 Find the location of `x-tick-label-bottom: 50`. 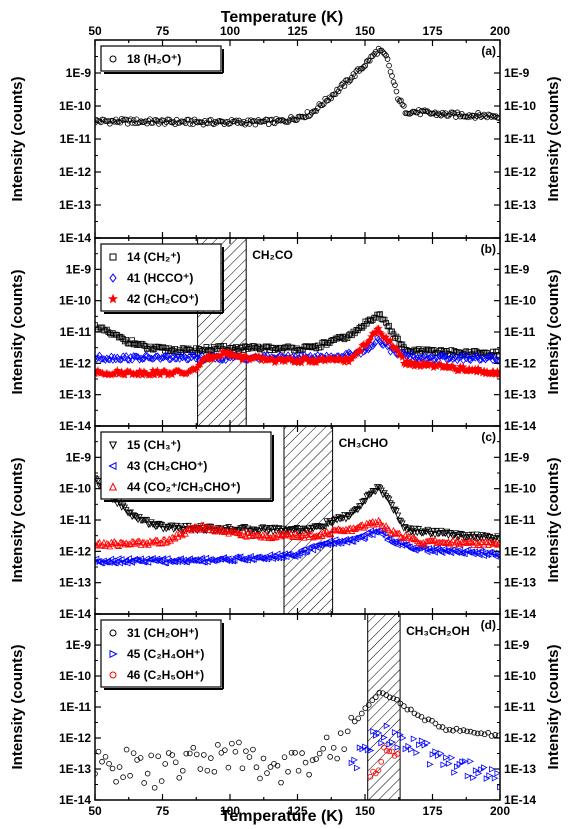

x-tick-label-bottom: 50 is located at coordinates (95, 811).